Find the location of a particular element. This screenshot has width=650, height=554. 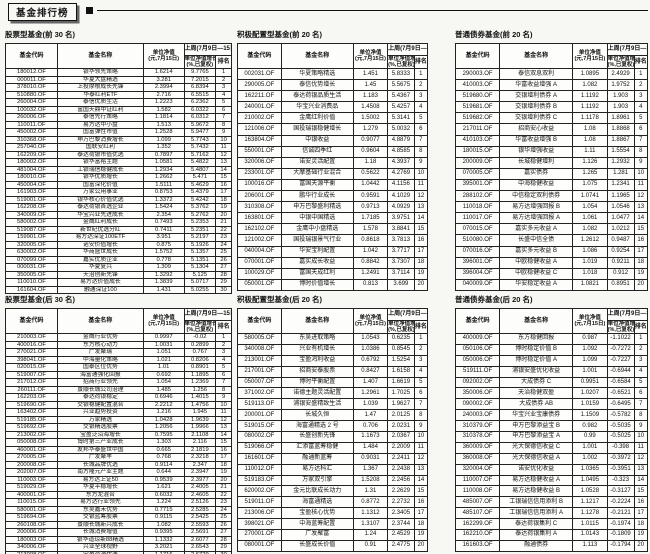

growth-cell: 0.8951 is located at coordinates (620, 285).